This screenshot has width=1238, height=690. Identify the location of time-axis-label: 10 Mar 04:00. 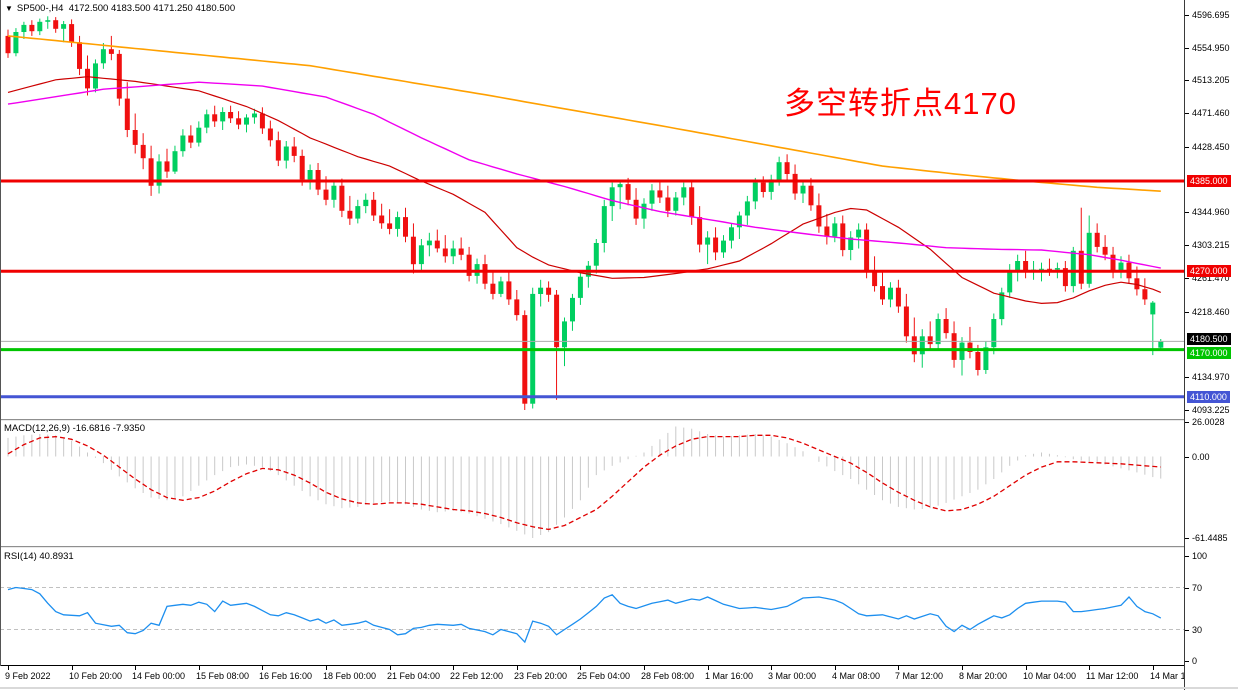
(1050, 676).